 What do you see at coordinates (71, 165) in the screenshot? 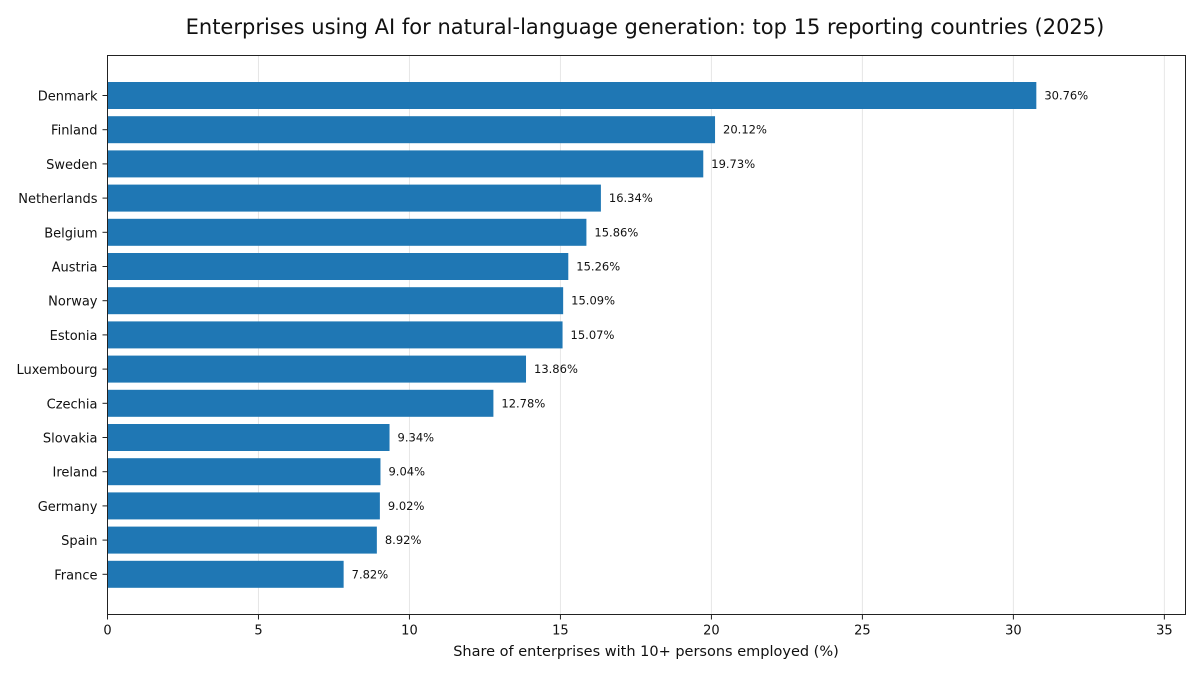
I see `category-label: Sweden` at bounding box center [71, 165].